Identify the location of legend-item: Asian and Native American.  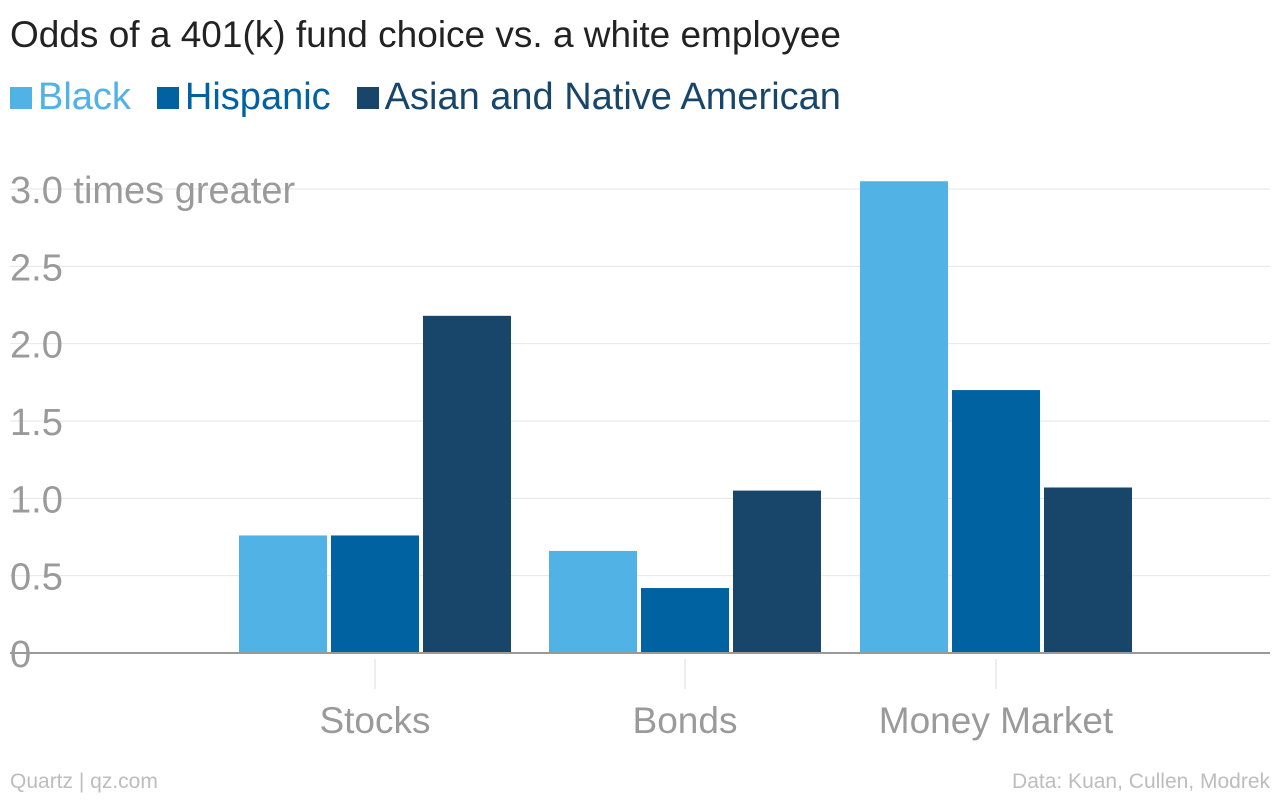
(598, 97).